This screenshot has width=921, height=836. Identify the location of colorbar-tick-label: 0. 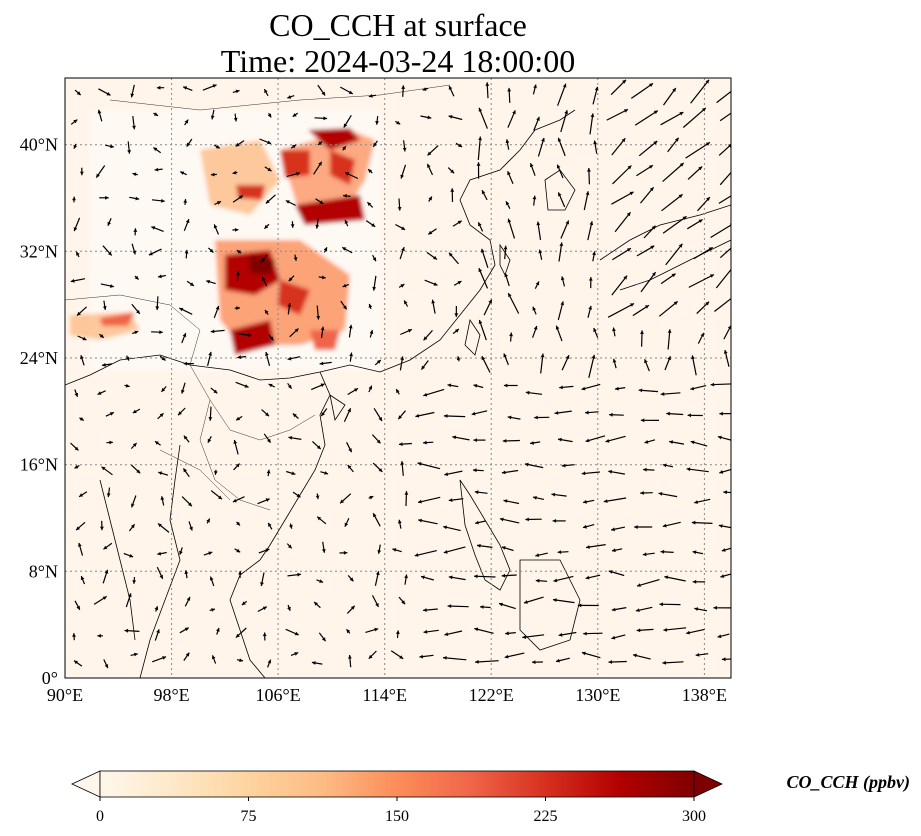
(100, 816).